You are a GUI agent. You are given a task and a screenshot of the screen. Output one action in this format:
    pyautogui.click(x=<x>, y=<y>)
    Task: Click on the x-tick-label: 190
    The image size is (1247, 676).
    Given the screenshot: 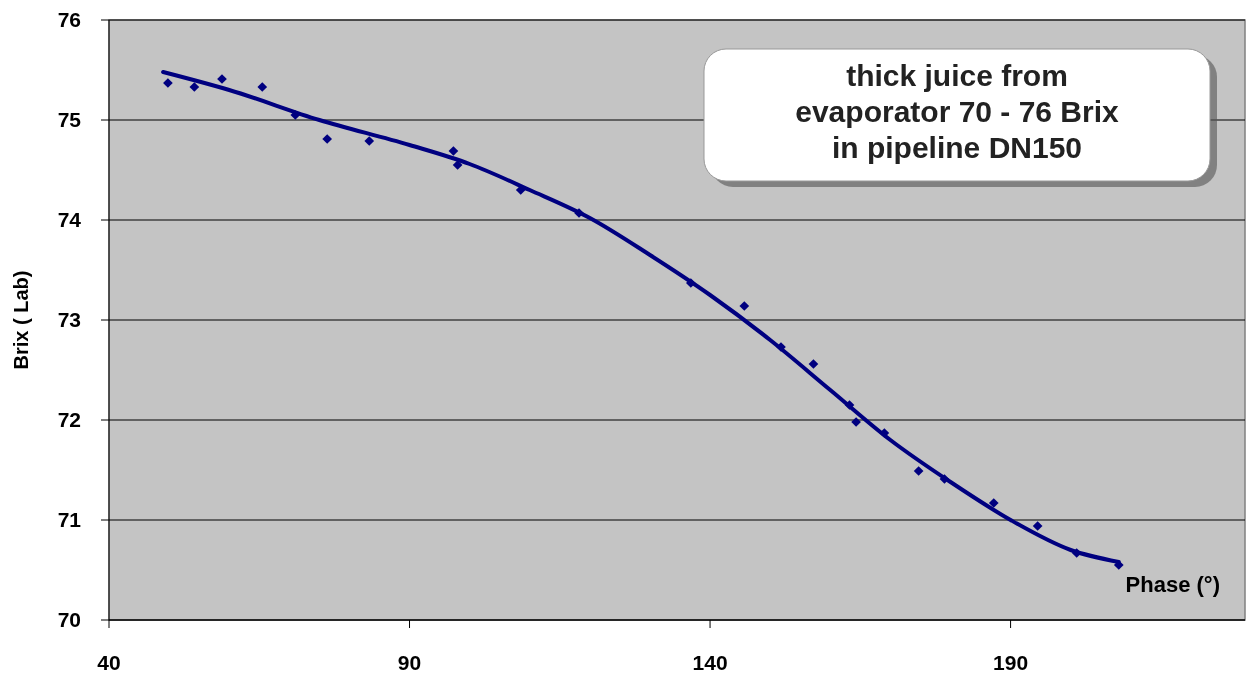 What is the action you would take?
    pyautogui.click(x=1011, y=662)
    